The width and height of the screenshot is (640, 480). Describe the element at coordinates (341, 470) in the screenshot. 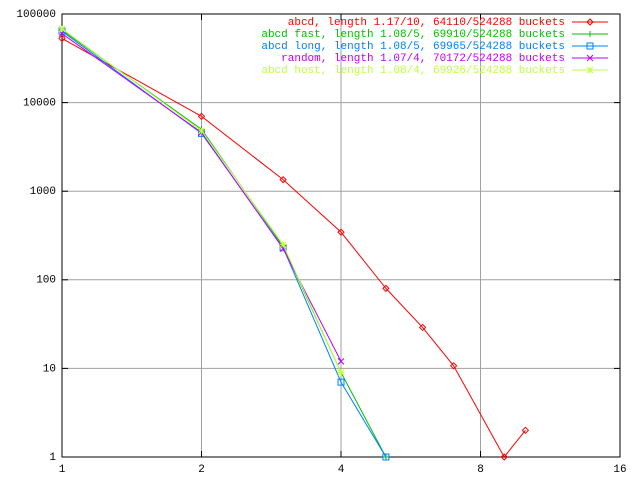

I see `x-tick-label: 4` at that location.